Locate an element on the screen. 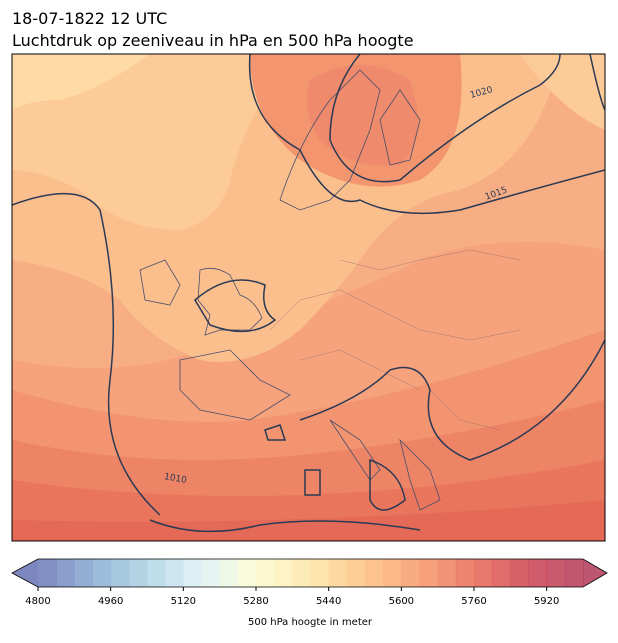  colorbar-label: 500 hPa hoogte in meter is located at coordinates (310, 622).